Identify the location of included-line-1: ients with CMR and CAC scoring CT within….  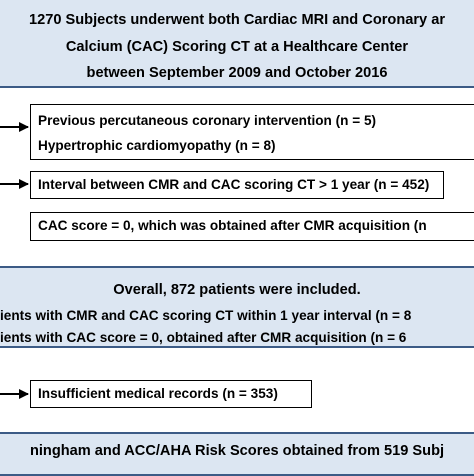
(206, 315).